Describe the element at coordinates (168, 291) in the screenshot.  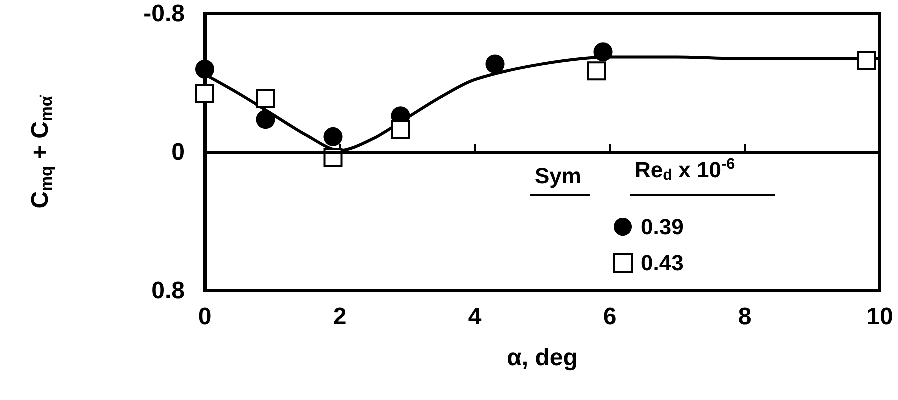
I see `y-tick-label: 0.8` at that location.